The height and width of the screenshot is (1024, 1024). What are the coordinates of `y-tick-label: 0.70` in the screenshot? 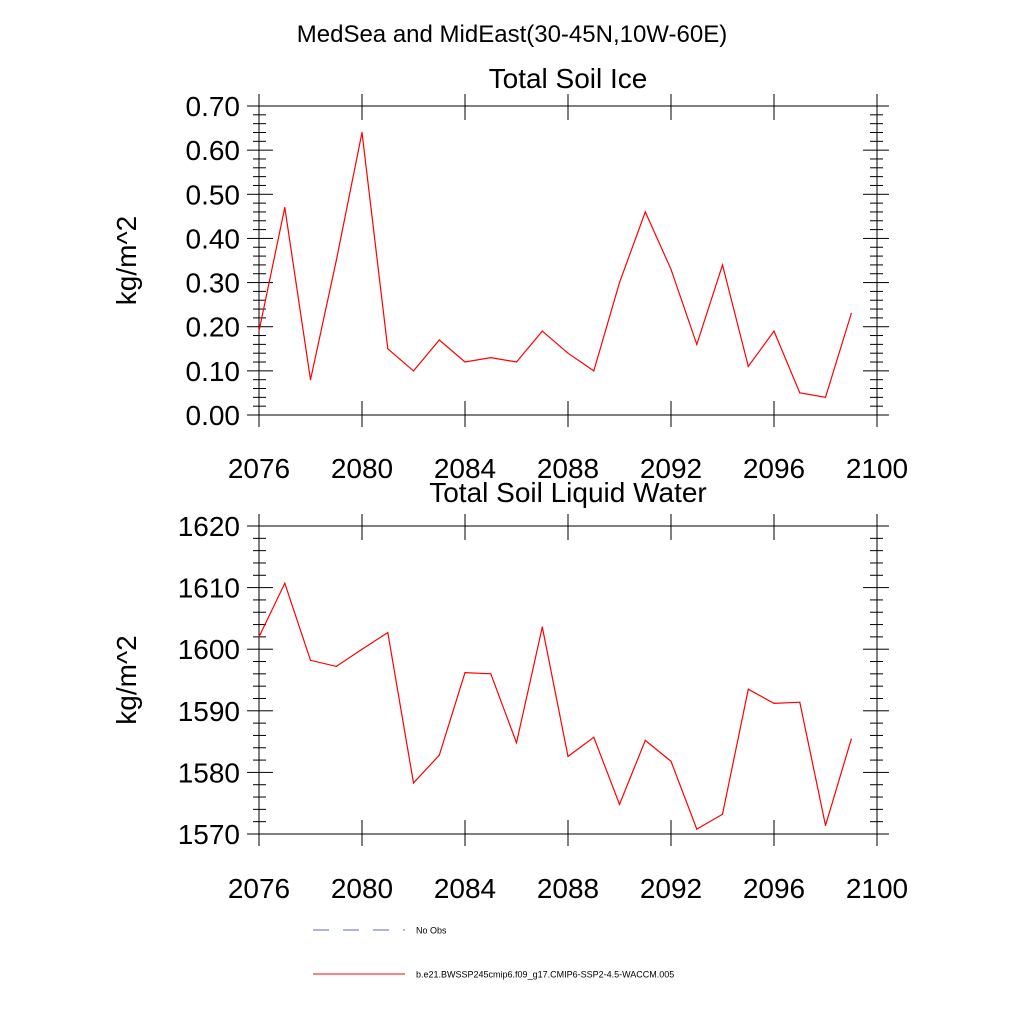 It's located at (213, 106).